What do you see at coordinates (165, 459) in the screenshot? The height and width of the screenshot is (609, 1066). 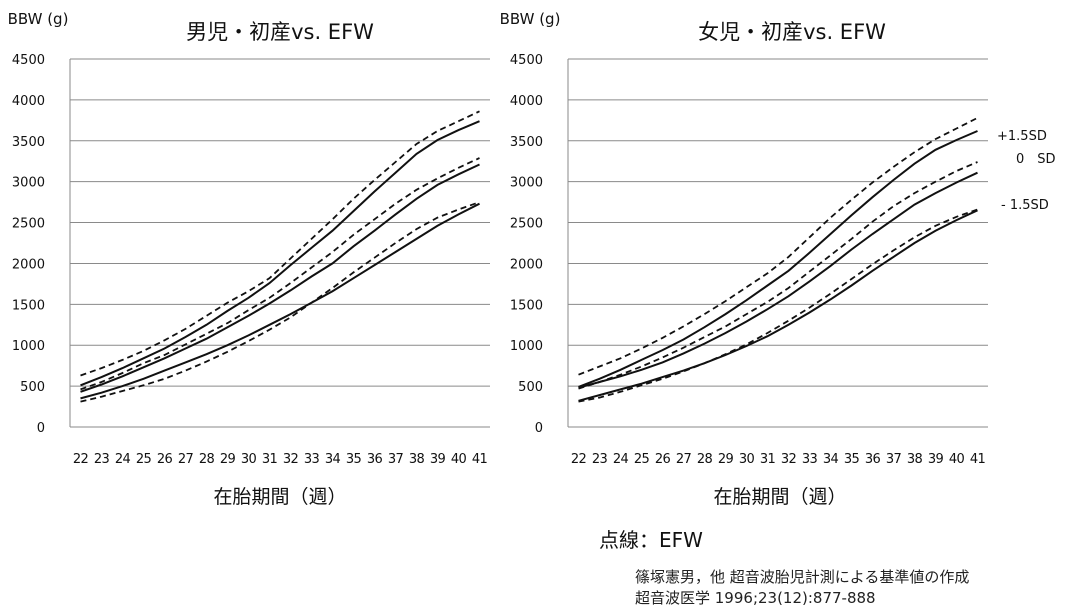 I see `male-xtick-label: 26` at bounding box center [165, 459].